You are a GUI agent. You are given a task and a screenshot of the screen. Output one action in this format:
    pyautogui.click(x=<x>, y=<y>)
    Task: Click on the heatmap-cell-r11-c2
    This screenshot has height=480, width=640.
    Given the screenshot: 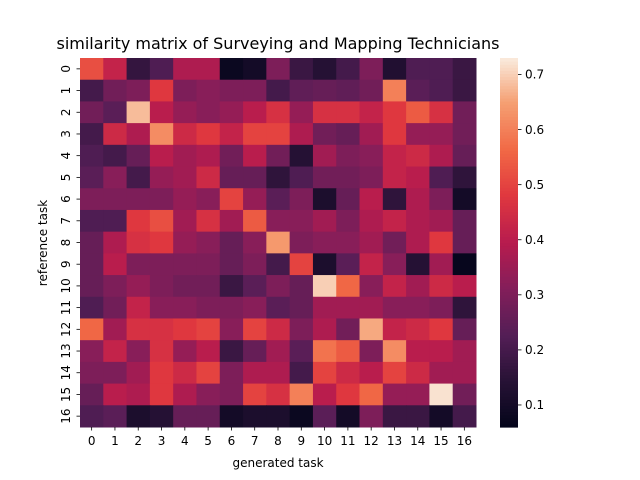 What is the action you would take?
    pyautogui.click(x=138, y=307)
    